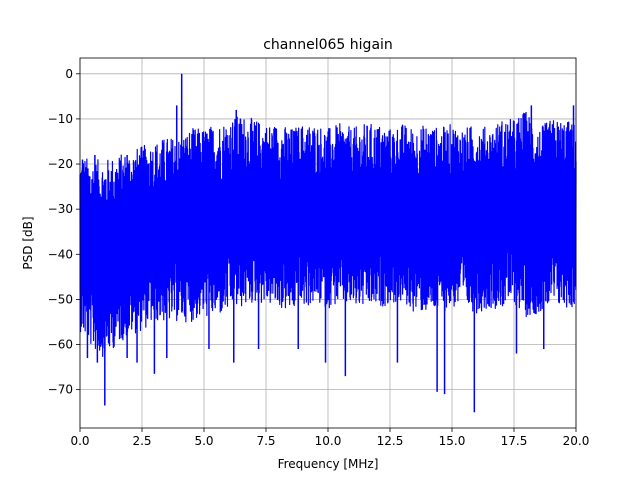  Describe the element at coordinates (60, 209) in the screenshot. I see `y-tick-label: −30` at that location.